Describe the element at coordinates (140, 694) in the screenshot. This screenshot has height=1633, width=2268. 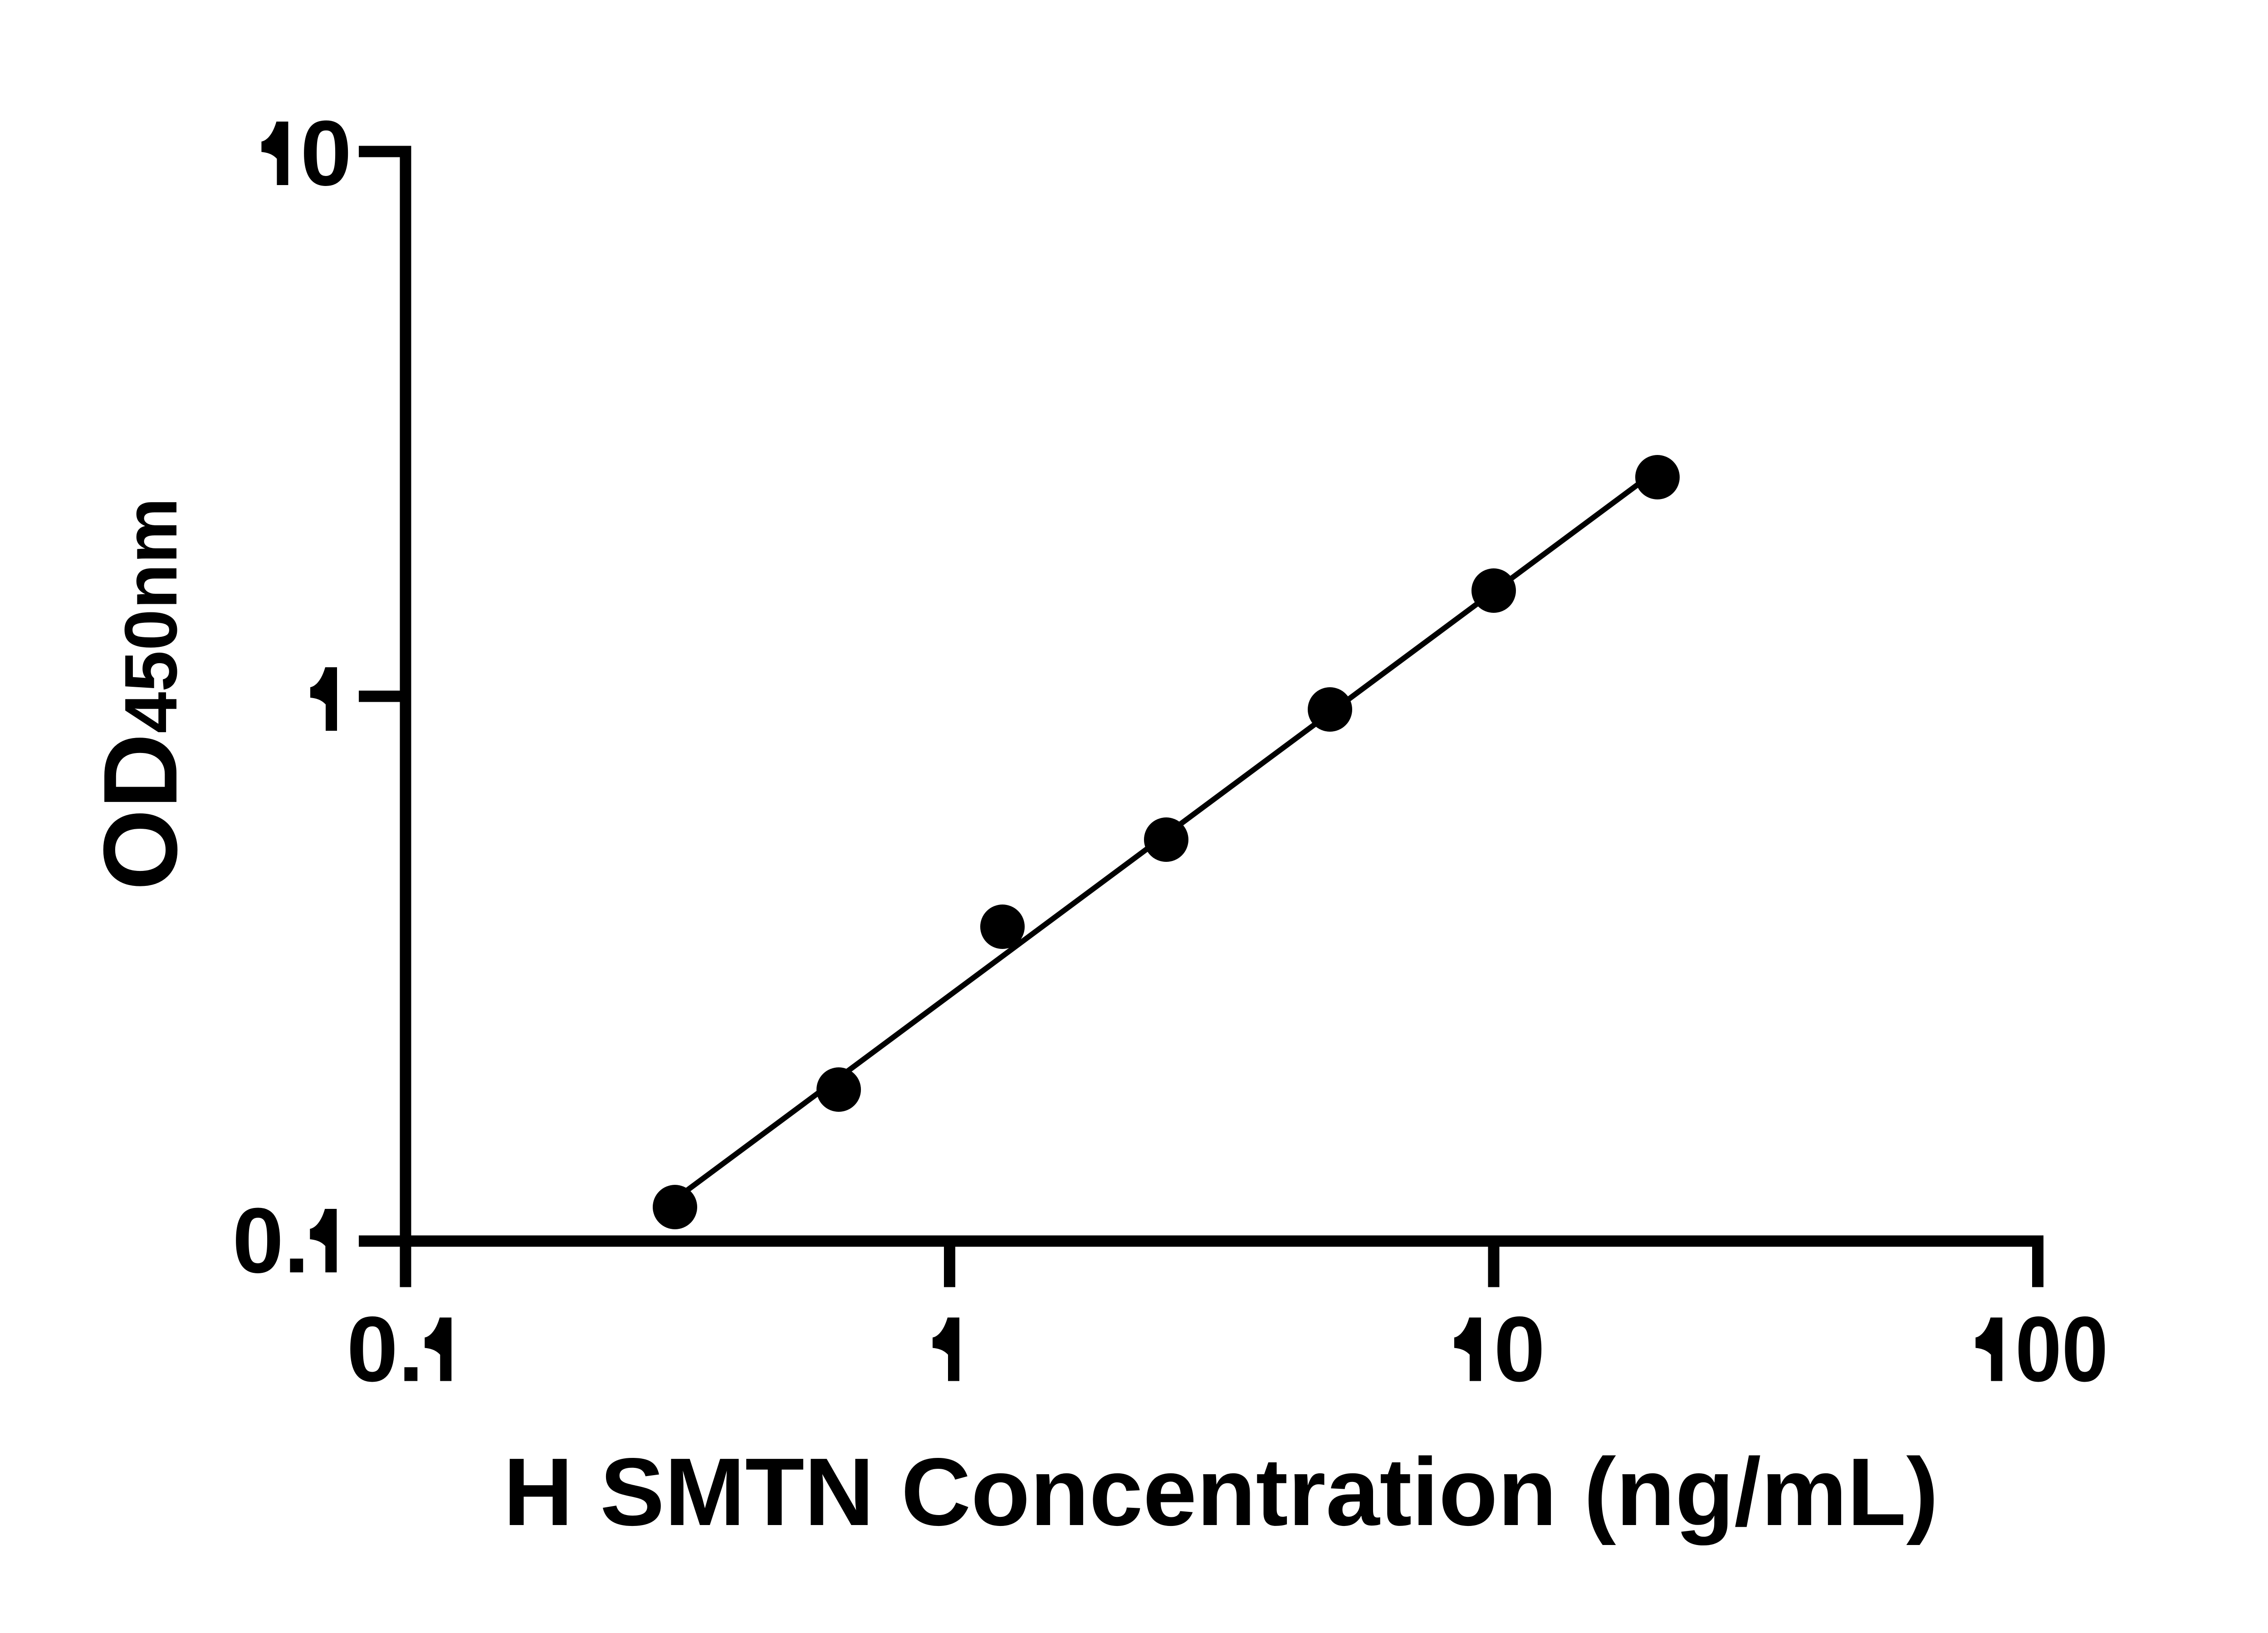
I see `svg-text: OD450nm` at that location.